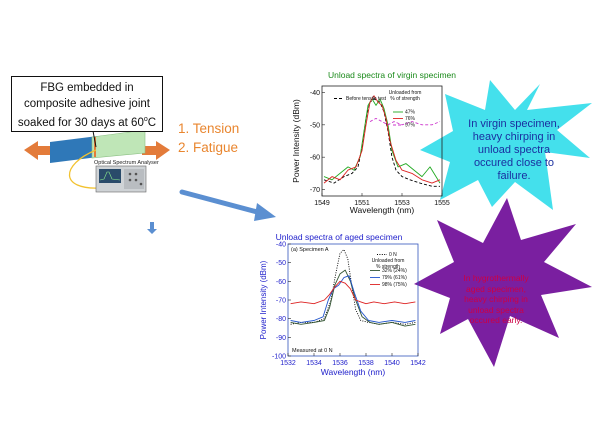 The image size is (600, 429). What do you see at coordinates (74, 149) in the screenshot?
I see `composite-plate-blue` at bounding box center [74, 149].